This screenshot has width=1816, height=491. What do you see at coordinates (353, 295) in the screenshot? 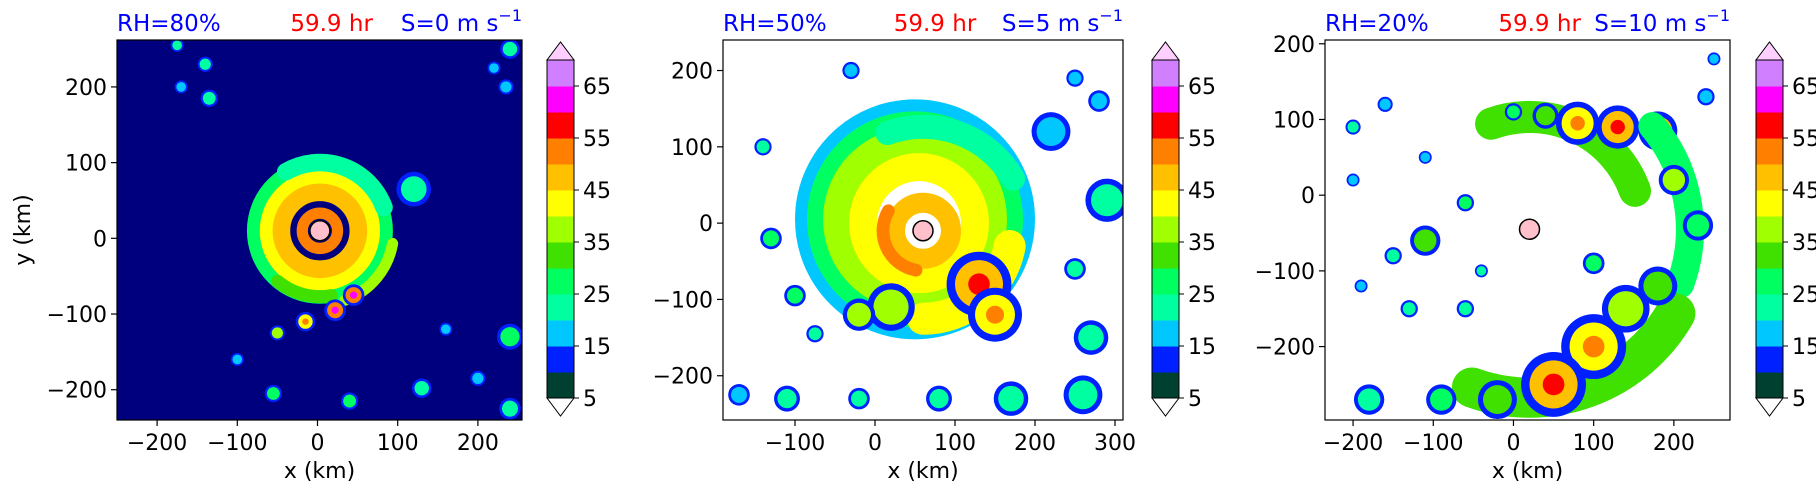
I see `field-cell-core` at bounding box center [353, 295].